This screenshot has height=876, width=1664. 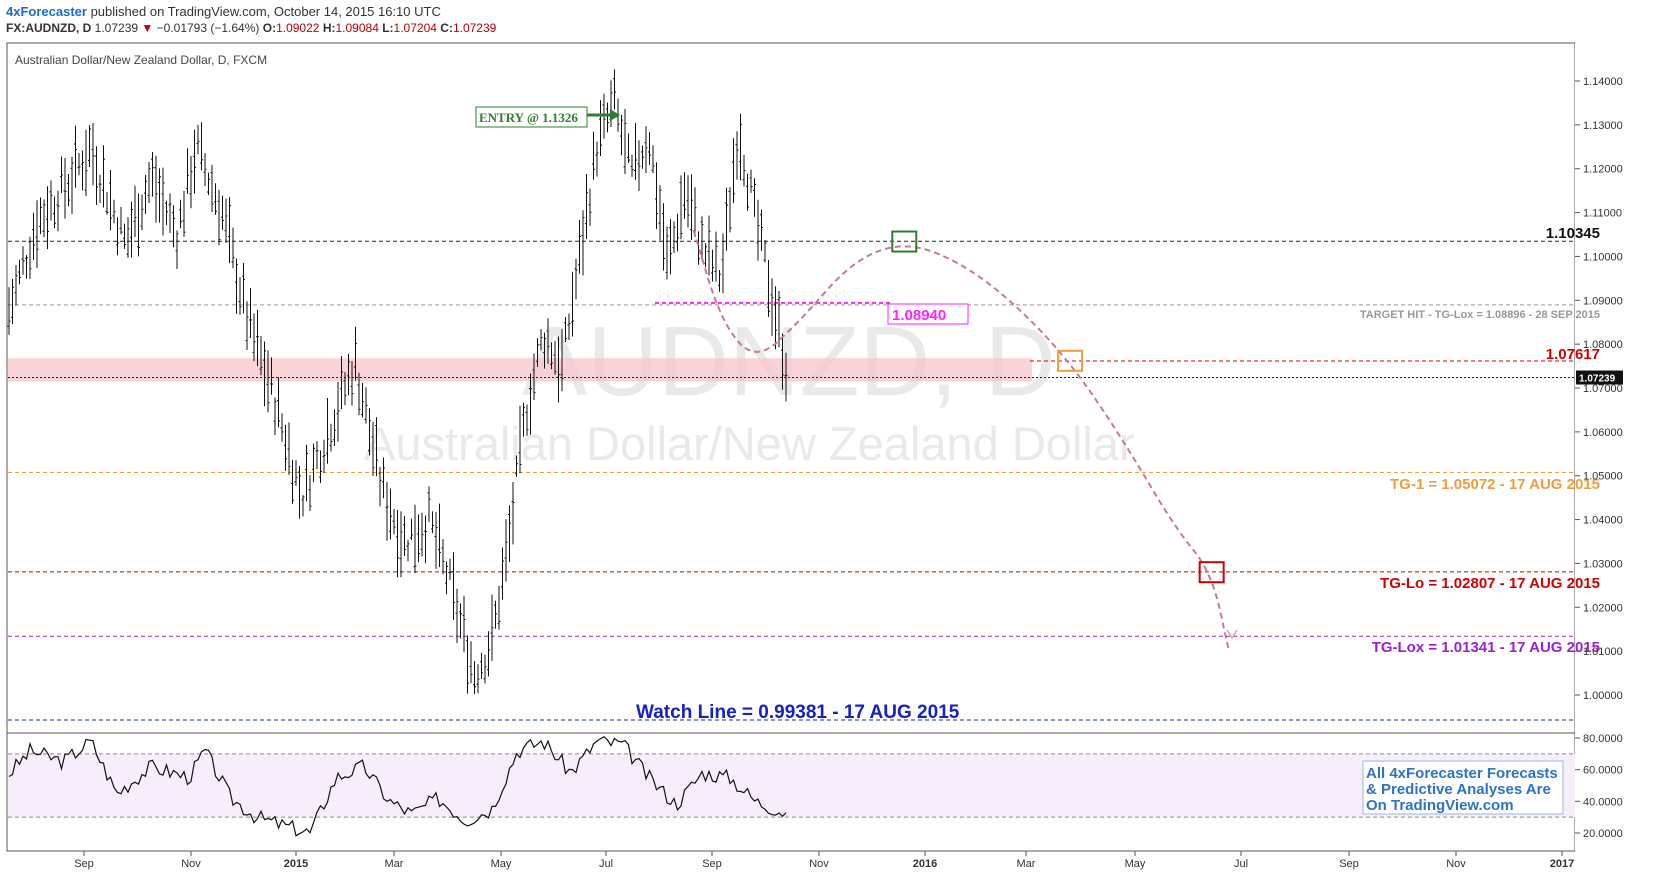 I want to click on open-value: 1.09022, so click(x=298, y=28).